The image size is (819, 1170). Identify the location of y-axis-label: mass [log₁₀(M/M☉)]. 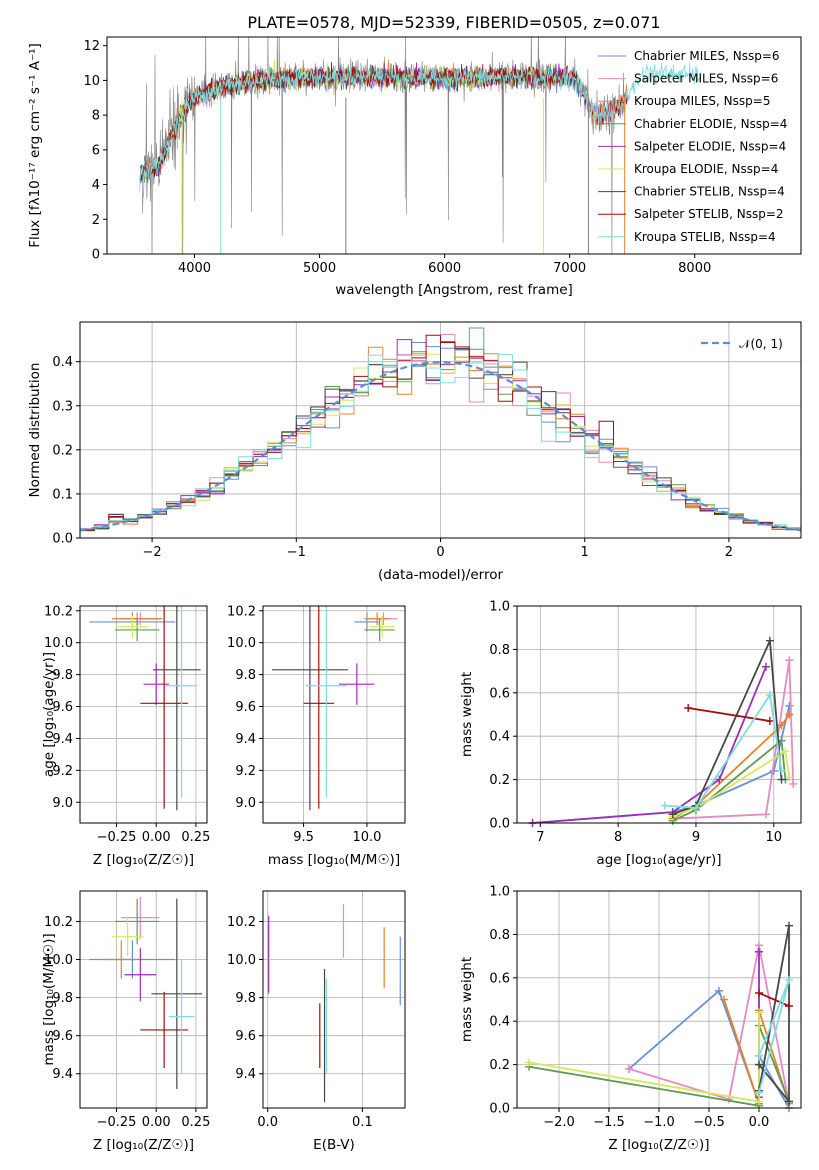
(49, 999).